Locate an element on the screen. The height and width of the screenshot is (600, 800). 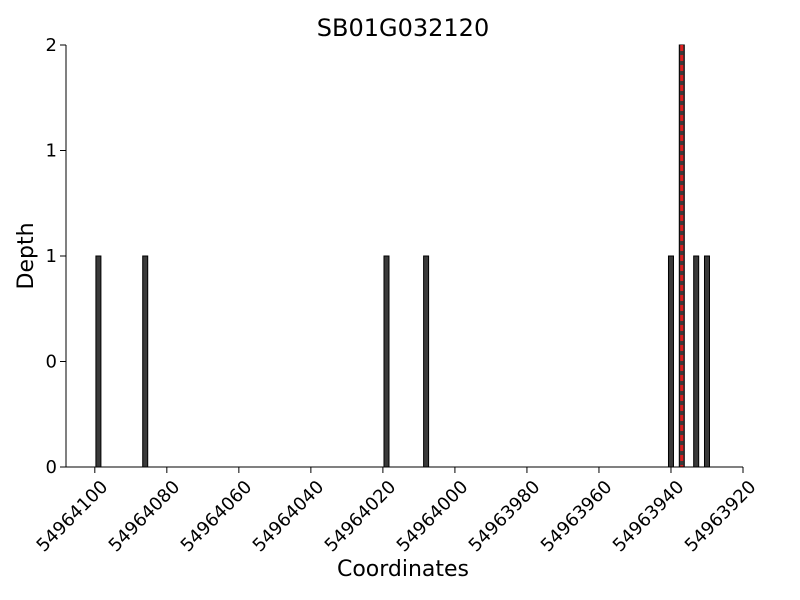
y-tick-label: 2 is located at coordinates (51, 45).